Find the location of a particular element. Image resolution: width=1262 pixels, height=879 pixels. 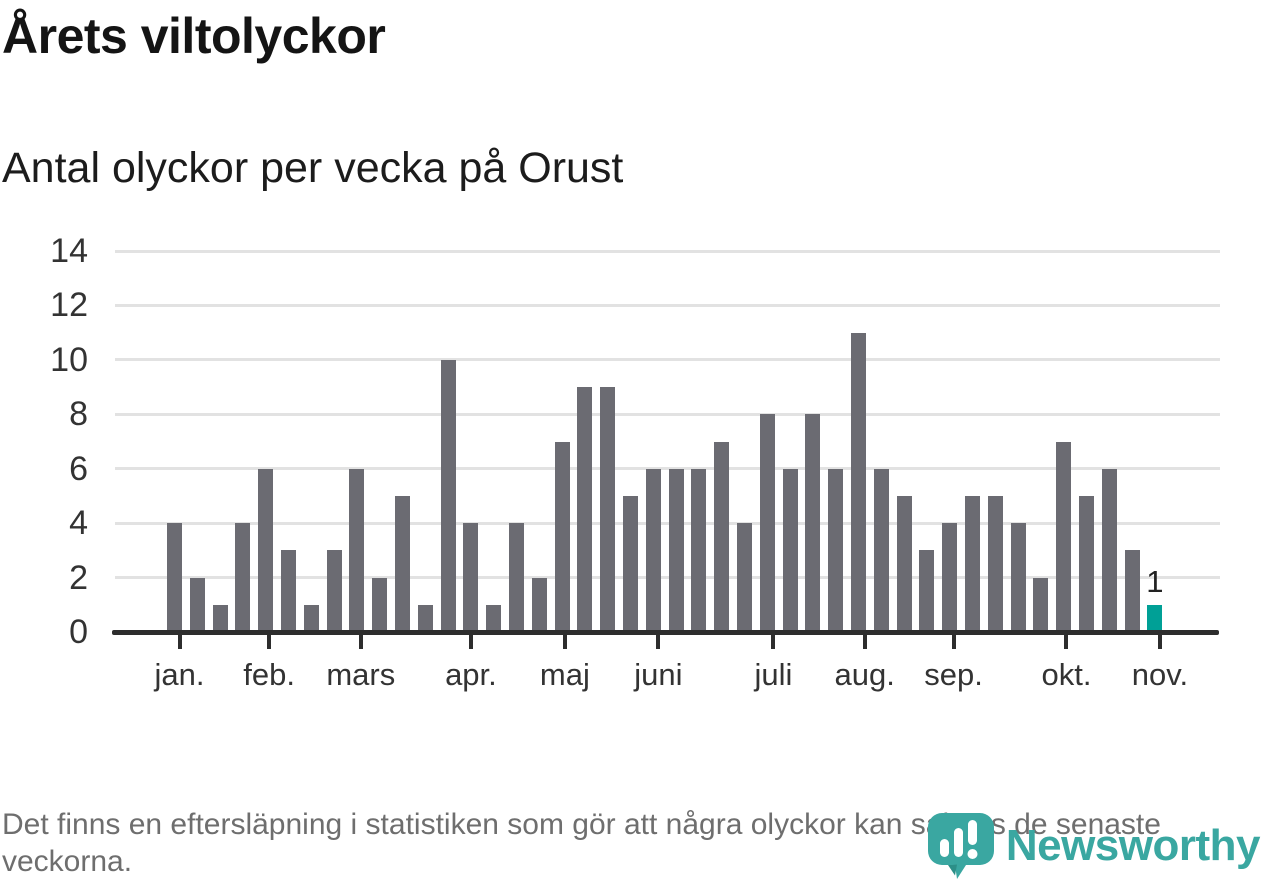

last-value-label: 1 is located at coordinates (1155, 581).